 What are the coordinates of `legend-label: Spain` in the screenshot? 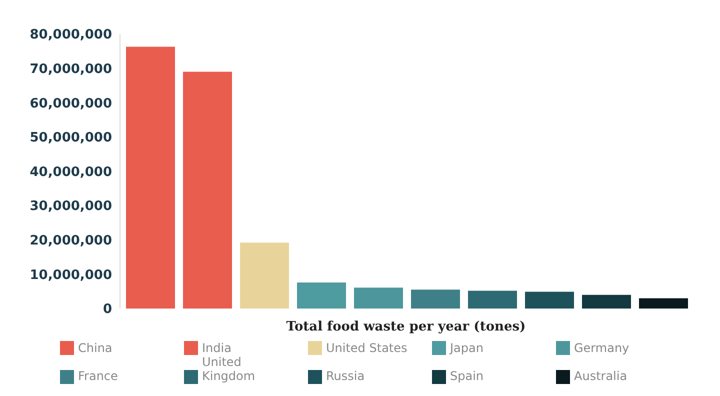 It's located at (467, 376).